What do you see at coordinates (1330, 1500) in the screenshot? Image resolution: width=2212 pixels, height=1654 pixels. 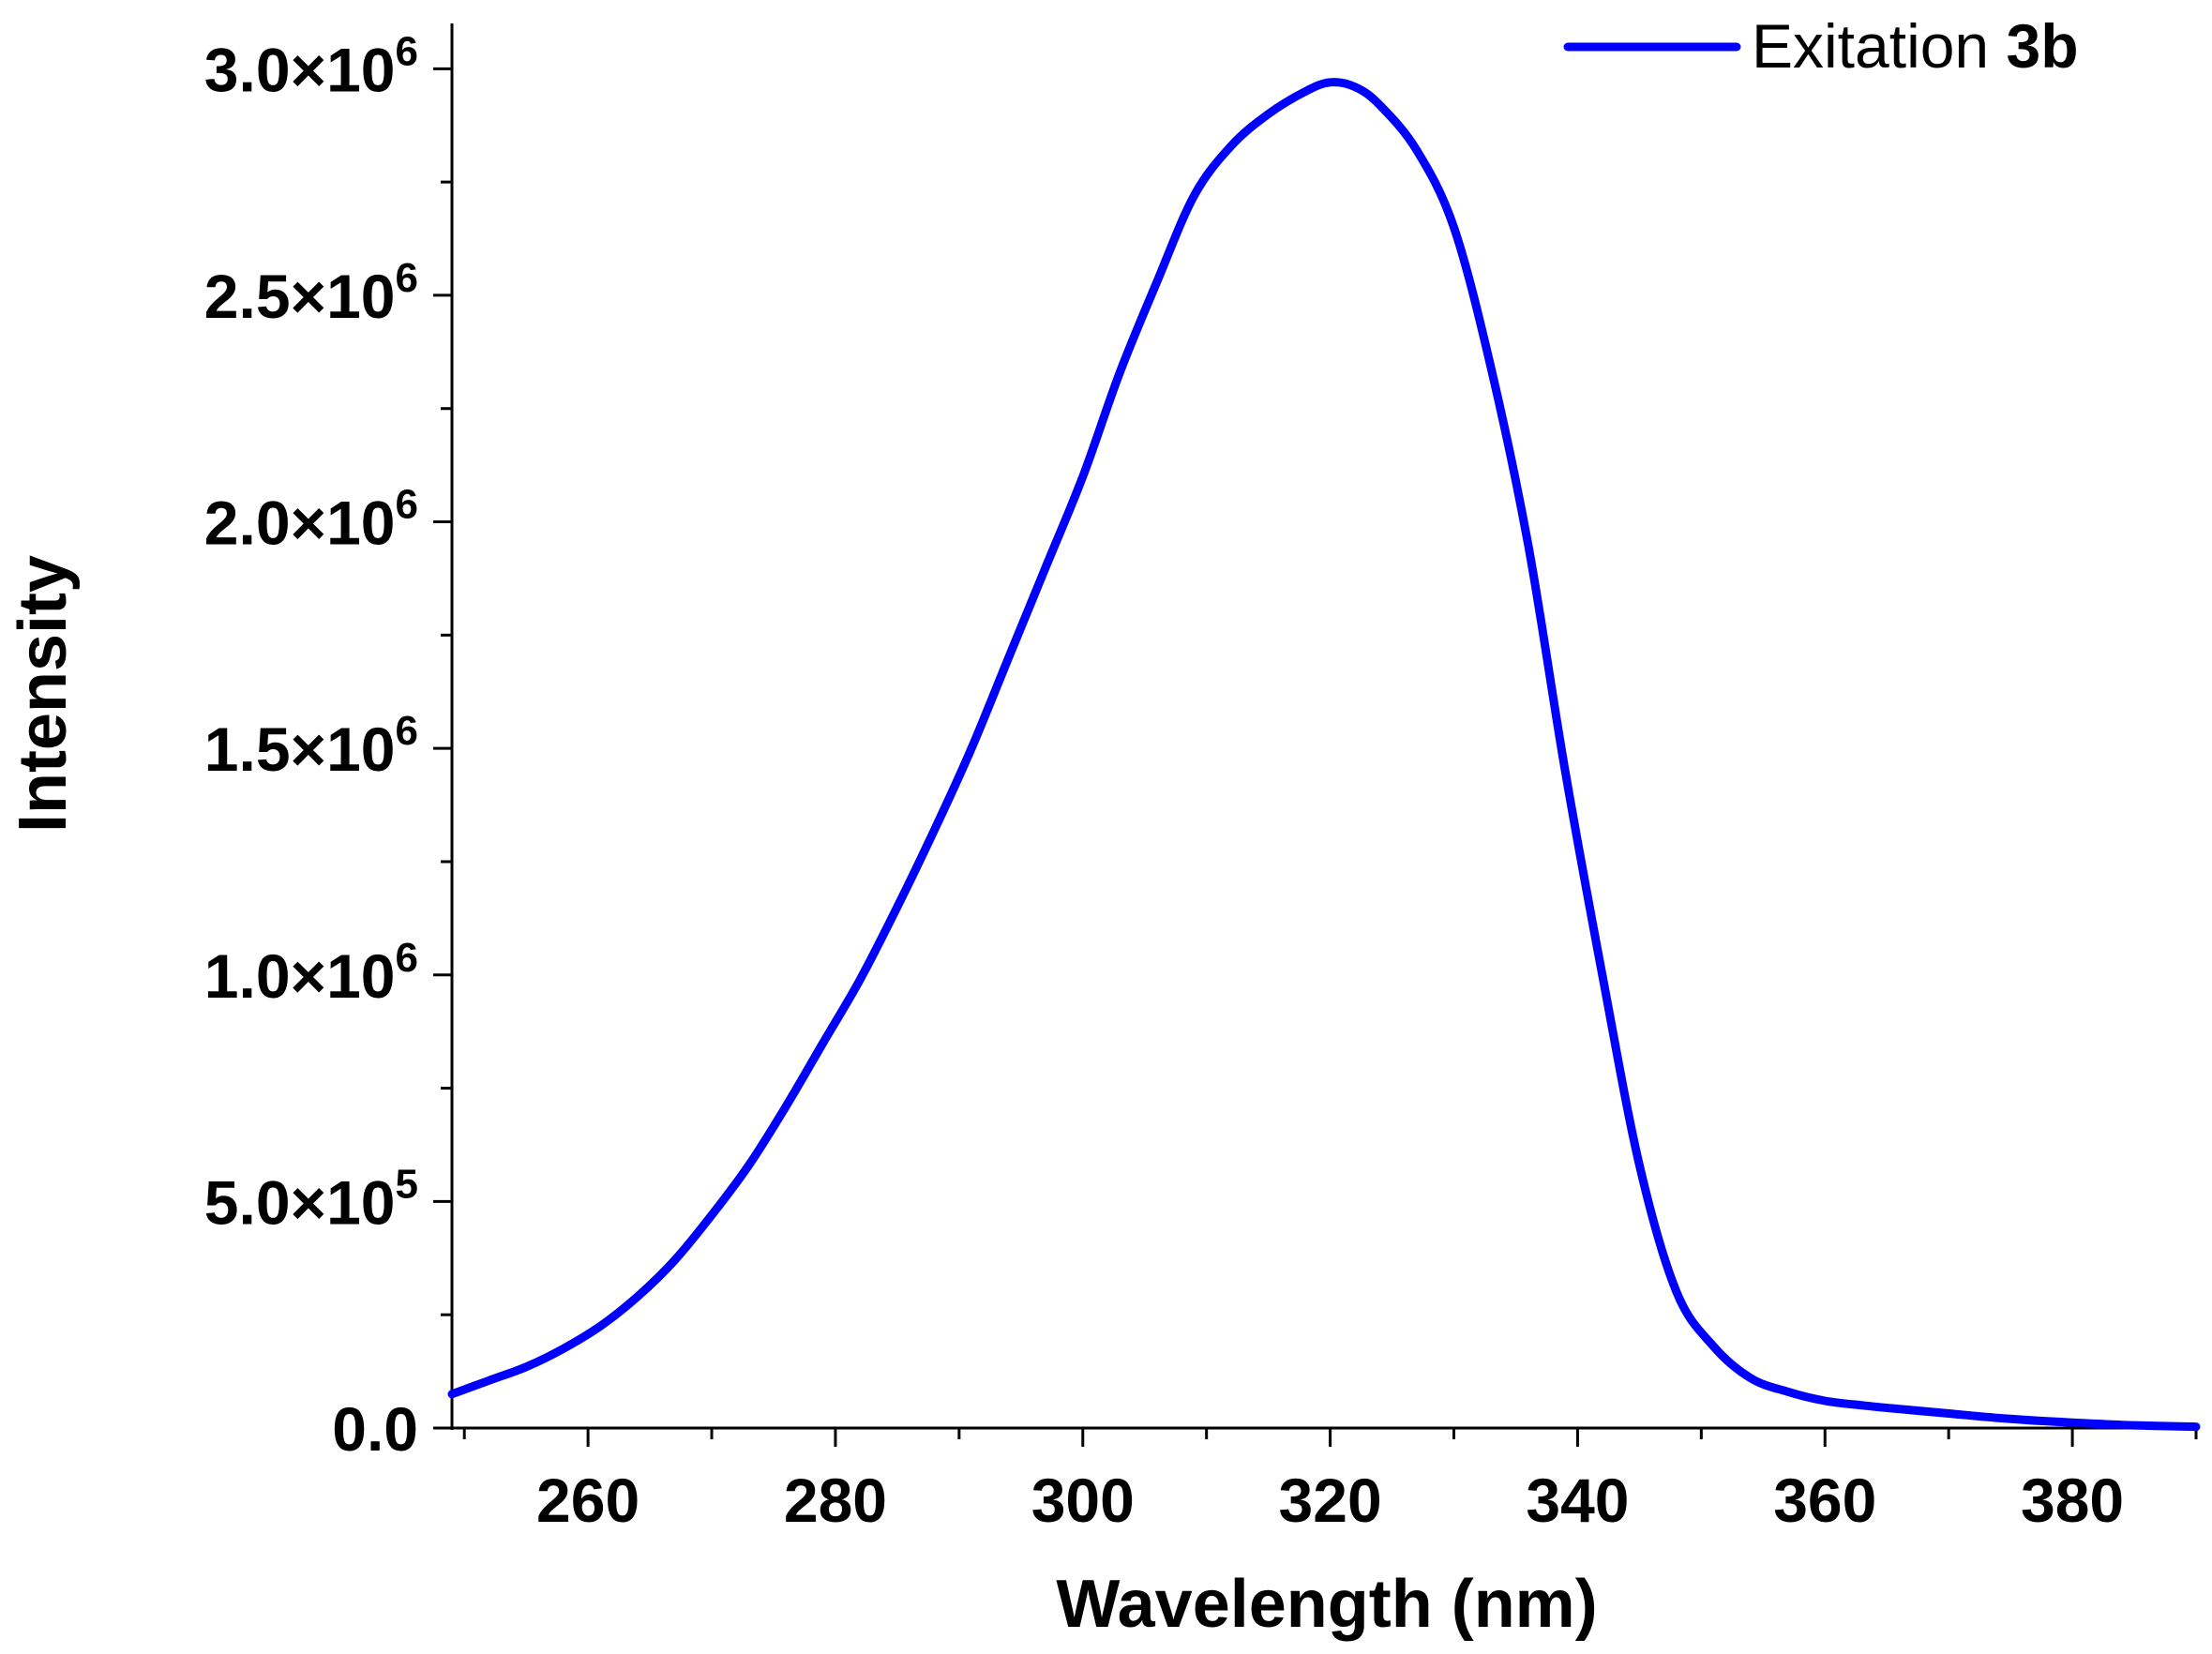 I see `x-tick-label: 320` at bounding box center [1330, 1500].